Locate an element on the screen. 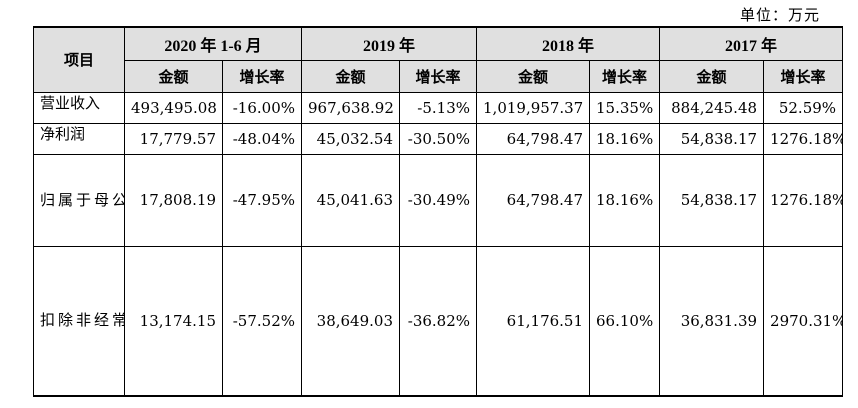  cell-growth: -47.95% is located at coordinates (262, 200).